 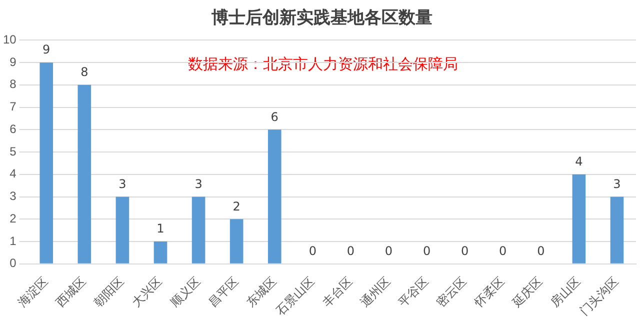 I want to click on y-tick-label: 8, so click(x=13, y=84).